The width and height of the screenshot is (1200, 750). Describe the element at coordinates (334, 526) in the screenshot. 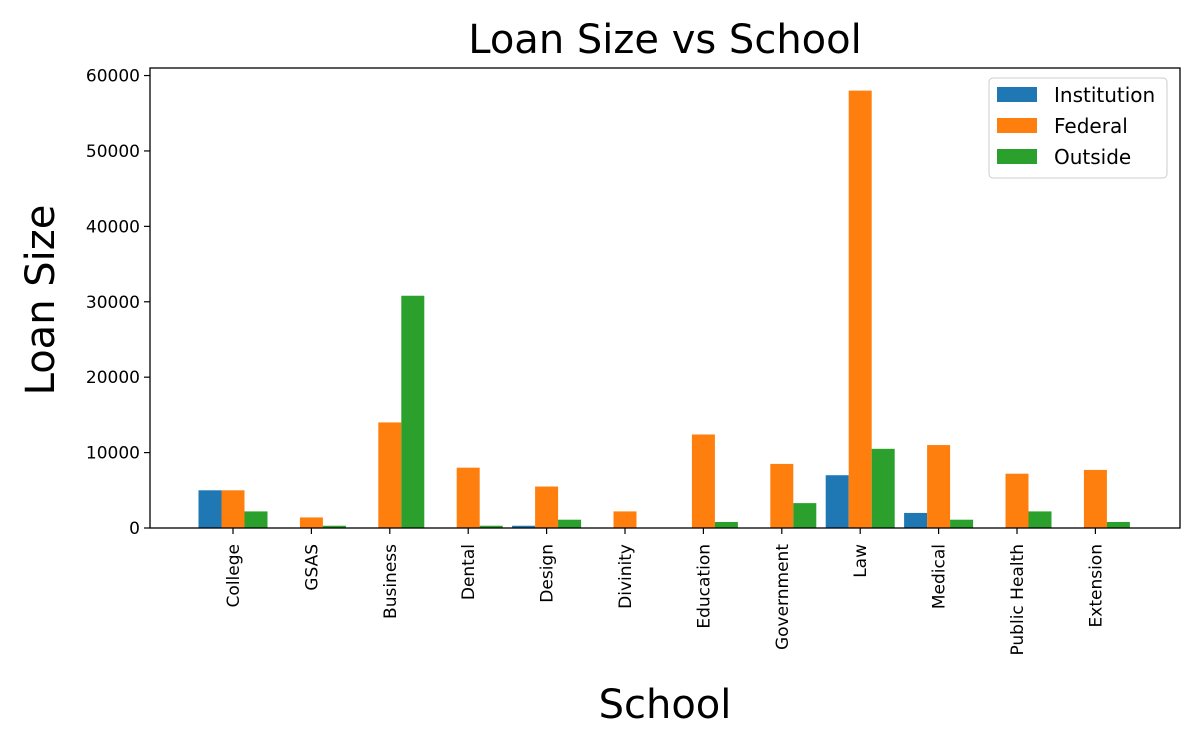

I see `bar-outside-gsas` at that location.